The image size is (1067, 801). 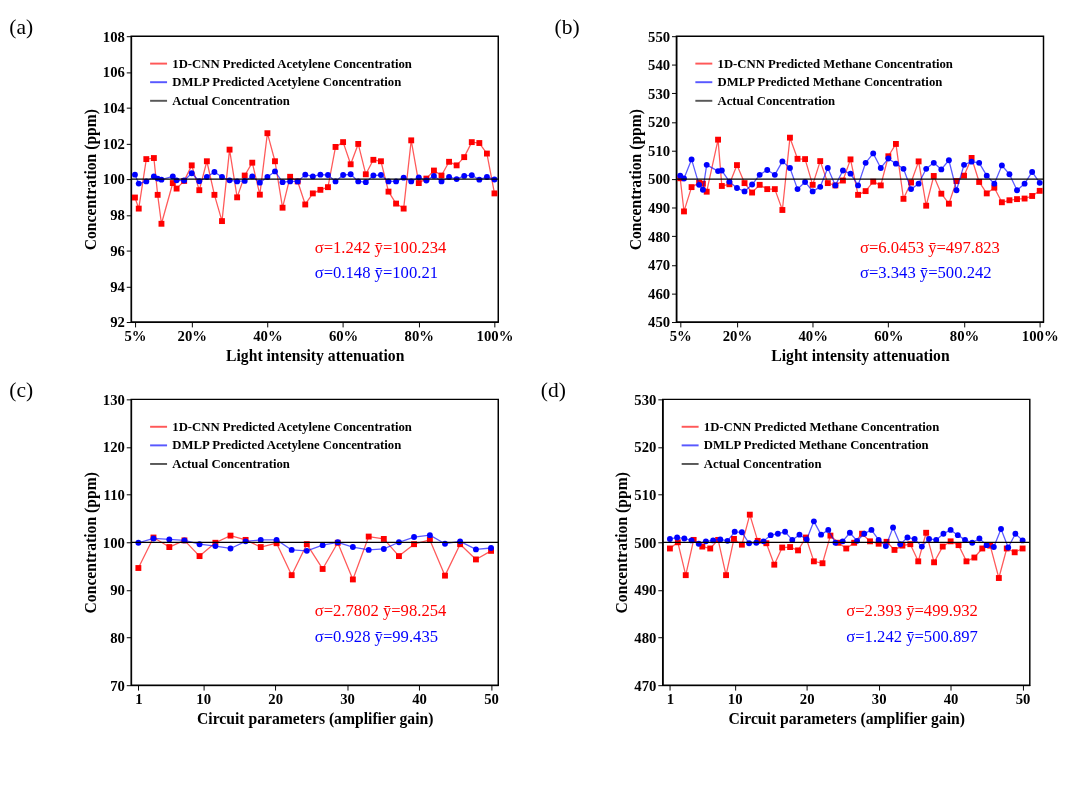 I want to click on annotation: σ=0.148 ȳ=100.21, so click(x=376, y=273).